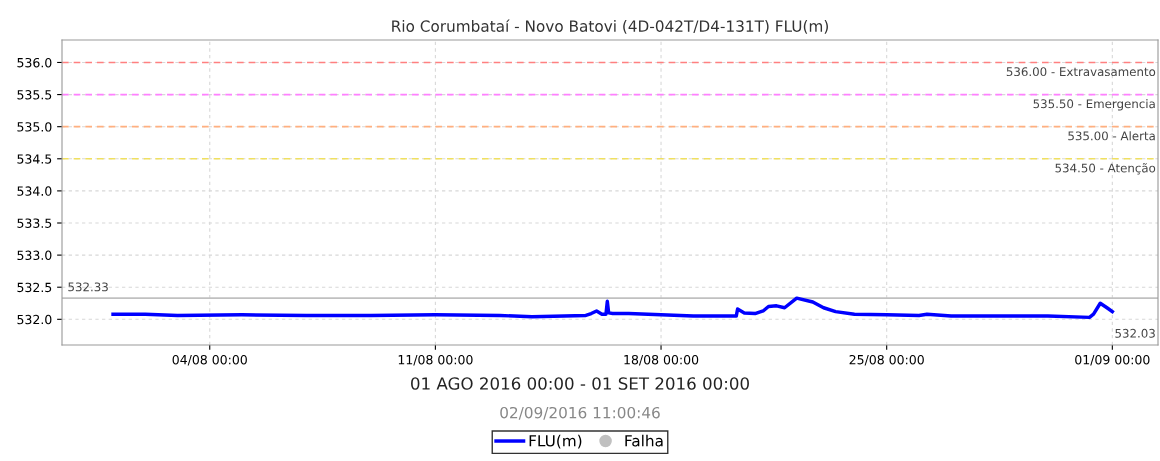 Image resolution: width=1160 pixels, height=461 pixels. What do you see at coordinates (34, 319) in the screenshot?
I see `y-tick-label: 532.0` at bounding box center [34, 319].